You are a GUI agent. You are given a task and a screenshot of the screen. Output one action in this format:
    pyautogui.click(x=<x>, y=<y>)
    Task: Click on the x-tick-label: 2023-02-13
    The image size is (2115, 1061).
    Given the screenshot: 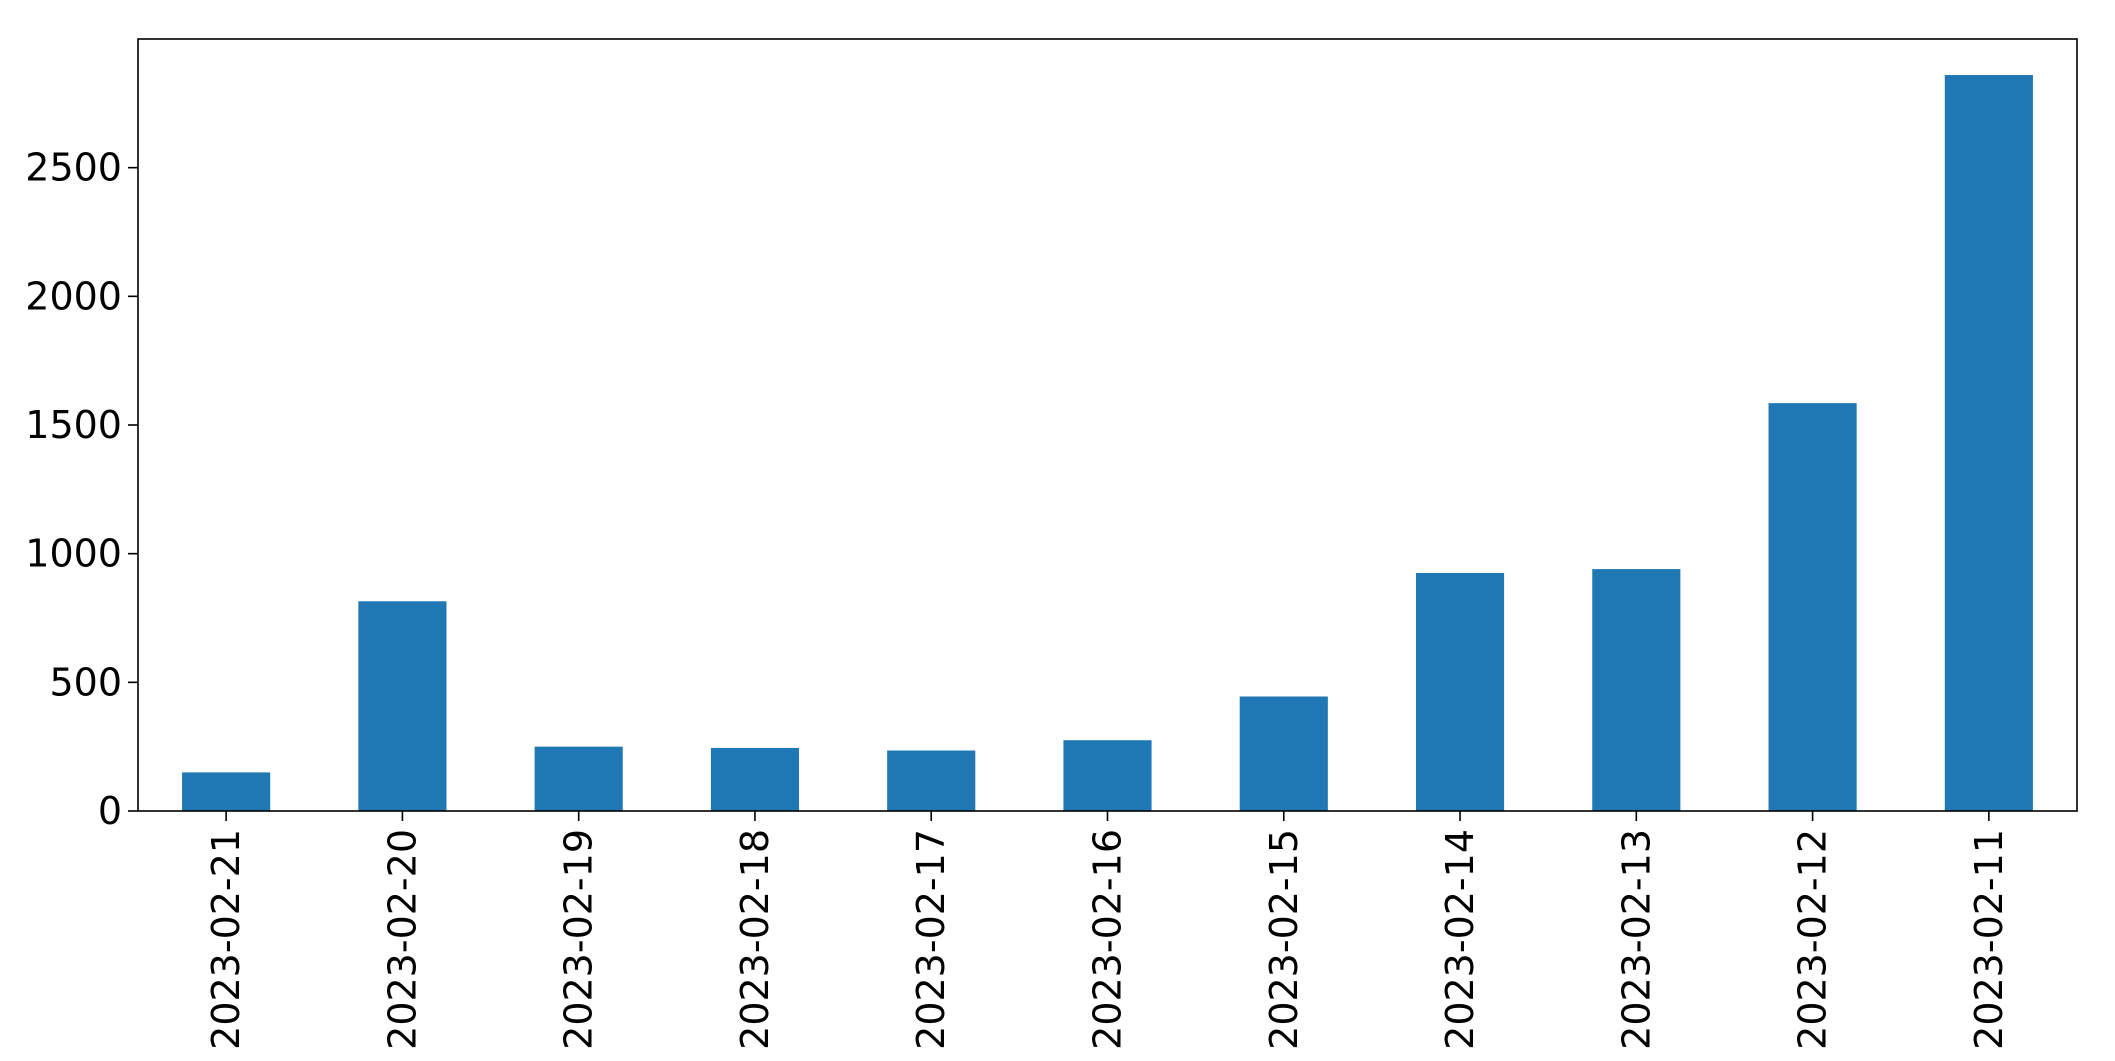 What is the action you would take?
    pyautogui.click(x=1636, y=939)
    